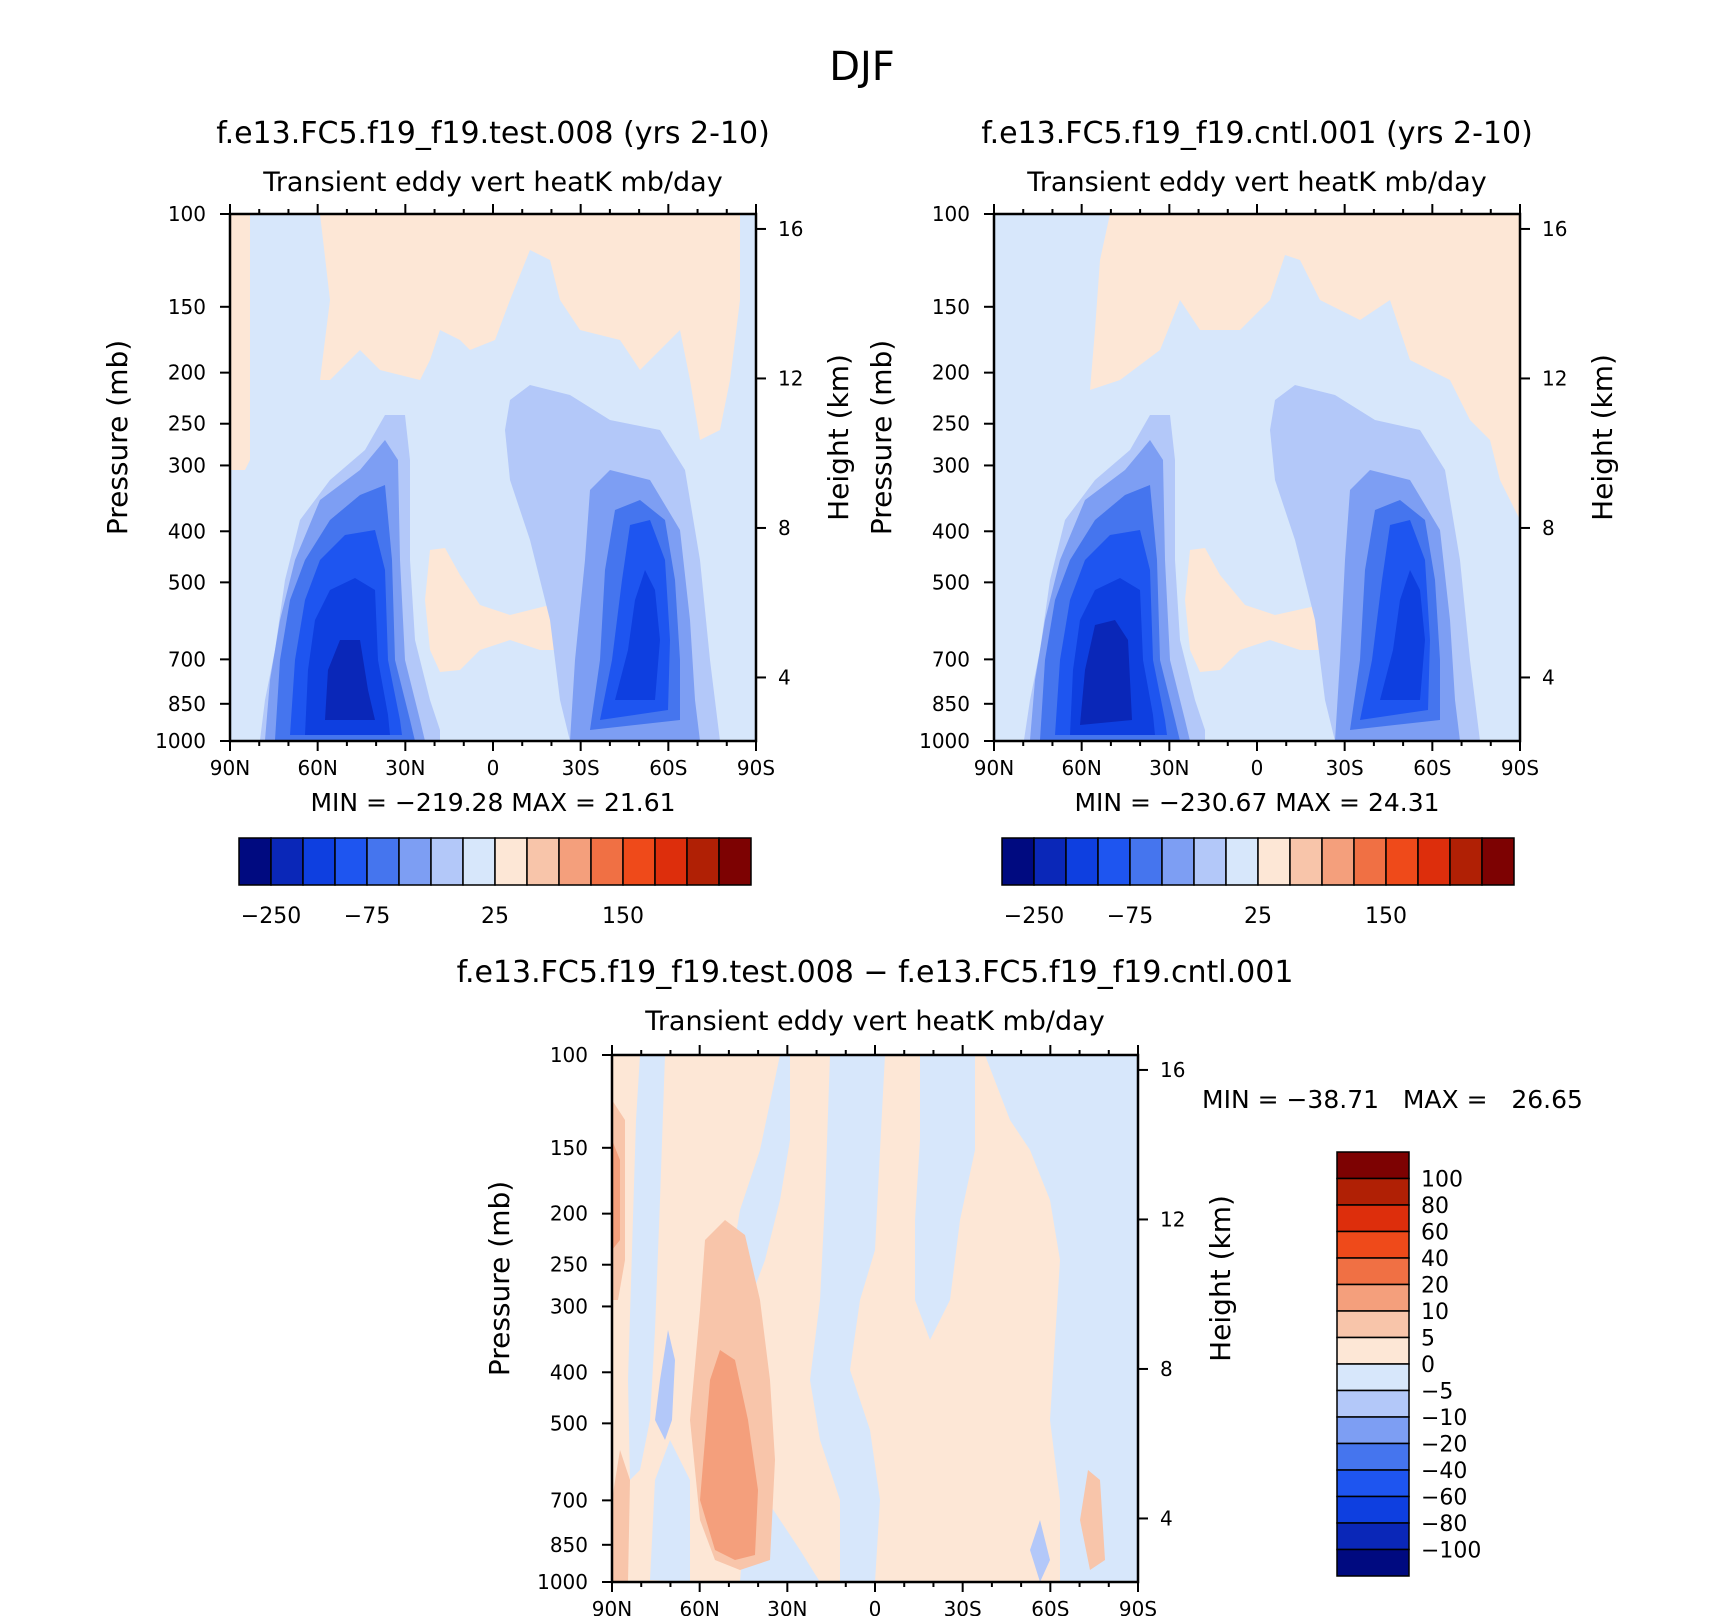 This screenshot has width=1710, height=1616. What do you see at coordinates (562, 1582) in the screenshot?
I see `y-tick-label: 1000` at bounding box center [562, 1582].